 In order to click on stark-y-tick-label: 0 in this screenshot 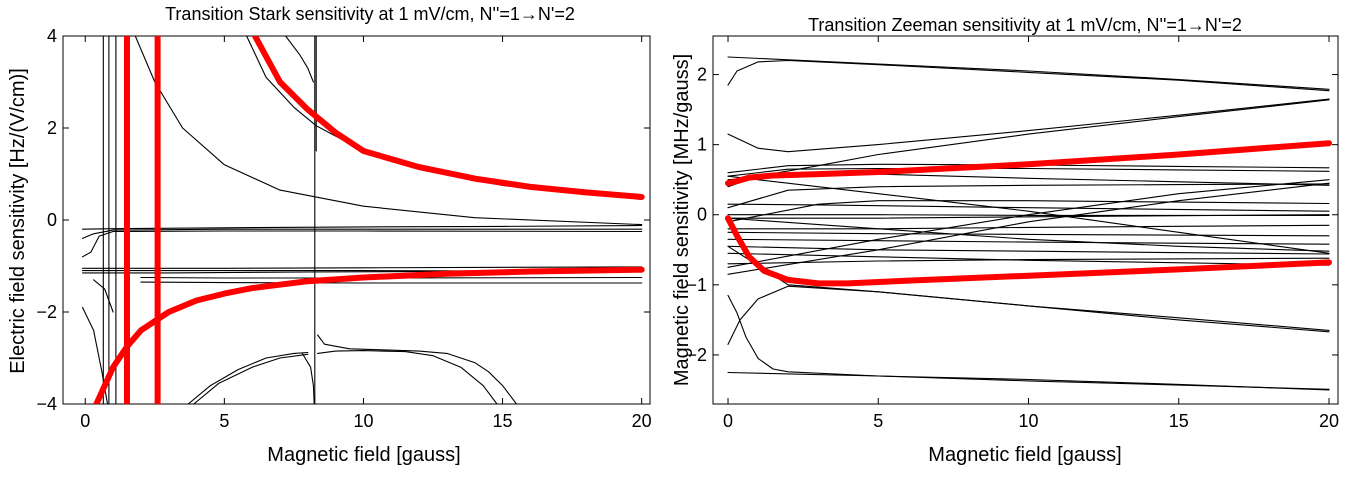, I will do `click(52, 220)`.